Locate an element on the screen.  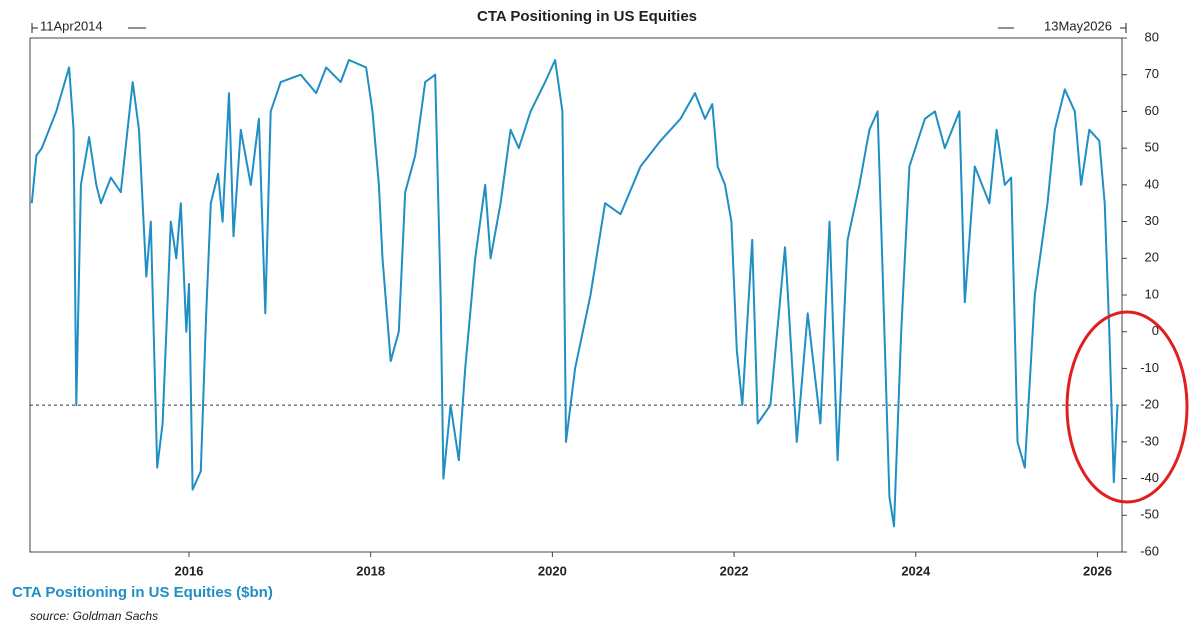
y-tick-label: -30 is located at coordinates (1149, 440).